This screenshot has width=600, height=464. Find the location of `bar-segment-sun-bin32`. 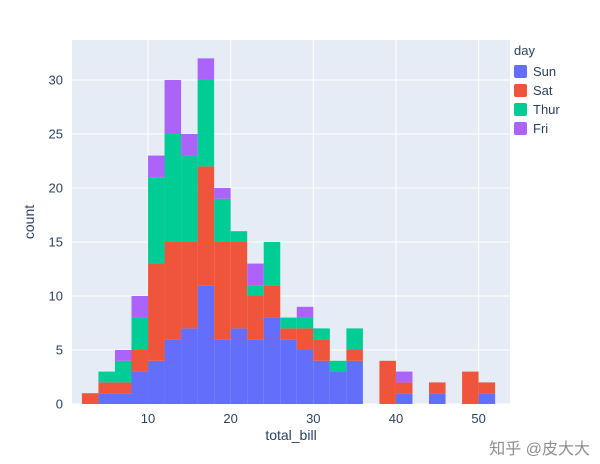

bar-segment-sun-bin32 is located at coordinates (338, 387).